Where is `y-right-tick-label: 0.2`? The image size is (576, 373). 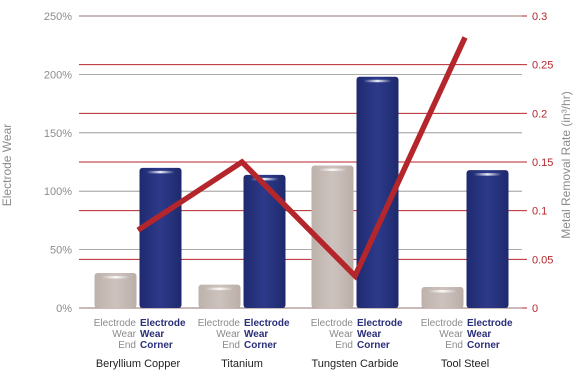
y-right-tick-label: 0.2 is located at coordinates (539, 114).